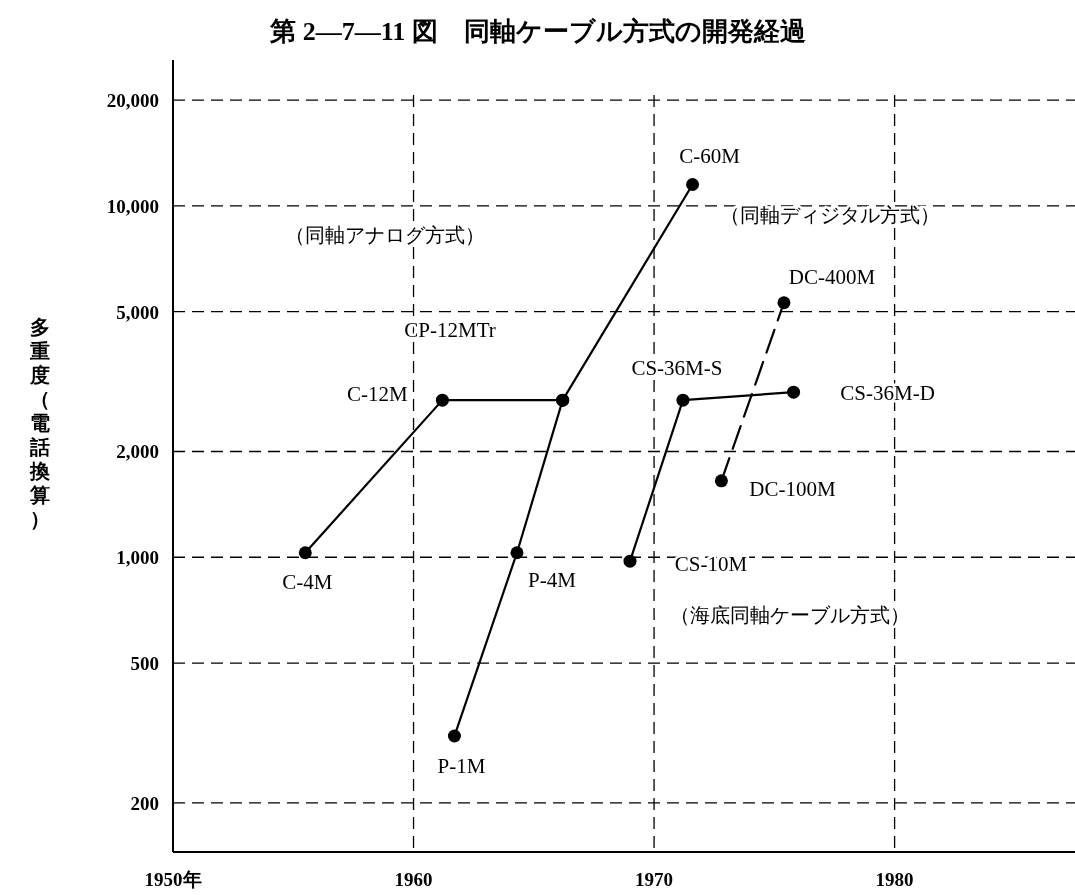 This screenshot has width=1075, height=895. I want to click on x-tick-label: 1970, so click(654, 879).